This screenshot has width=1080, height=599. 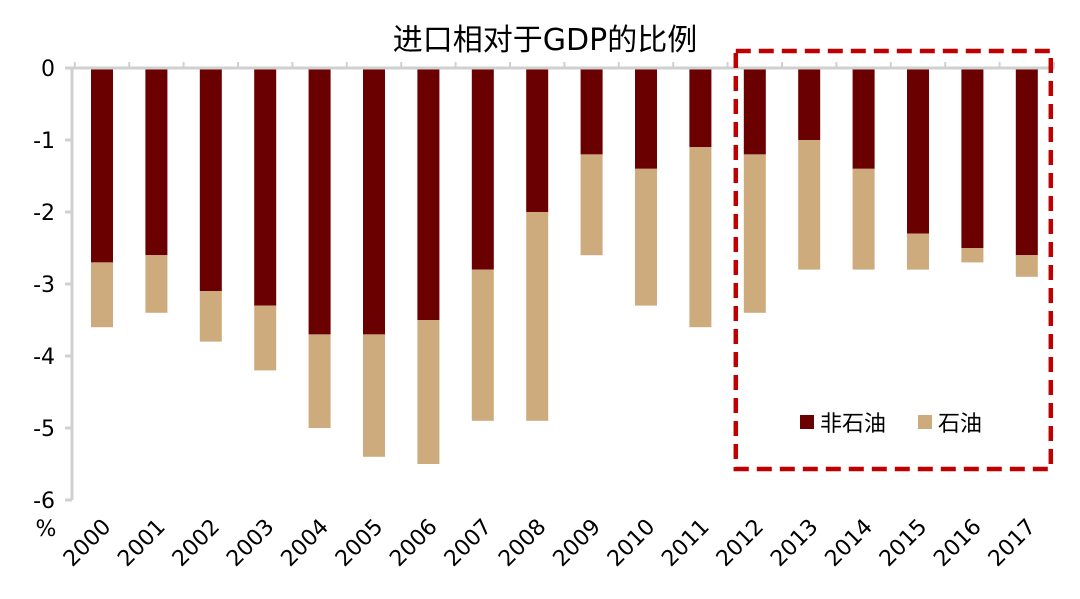 What do you see at coordinates (265, 187) in the screenshot?
I see `bar-non-oil-2003` at bounding box center [265, 187].